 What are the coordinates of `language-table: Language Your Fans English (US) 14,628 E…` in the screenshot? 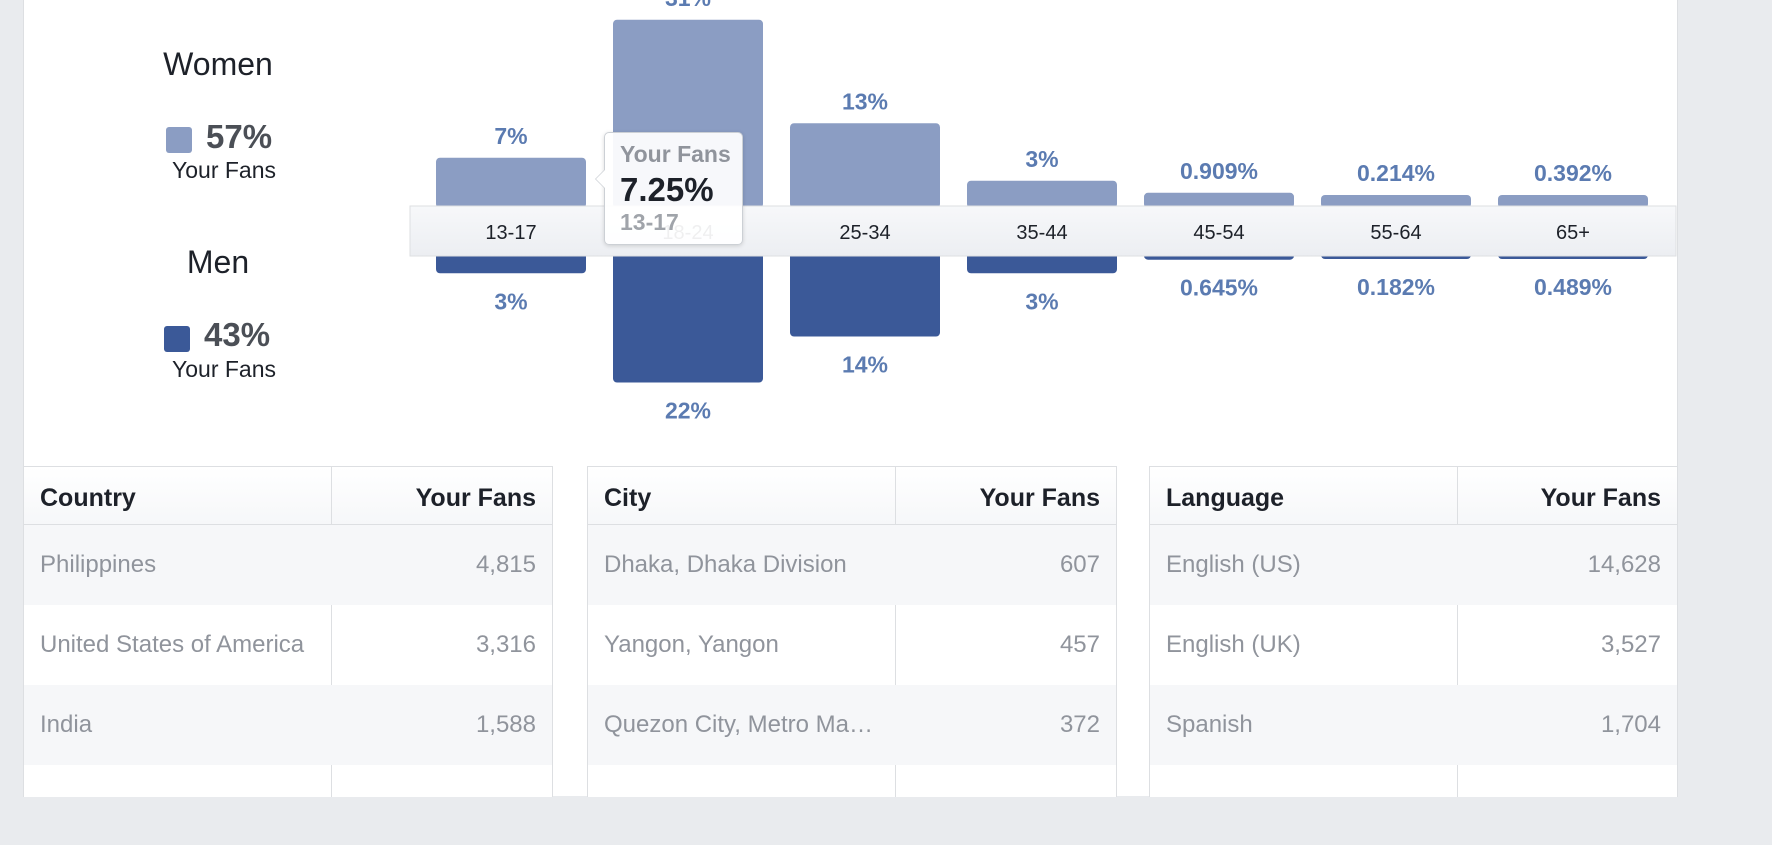 It's located at (1413, 631).